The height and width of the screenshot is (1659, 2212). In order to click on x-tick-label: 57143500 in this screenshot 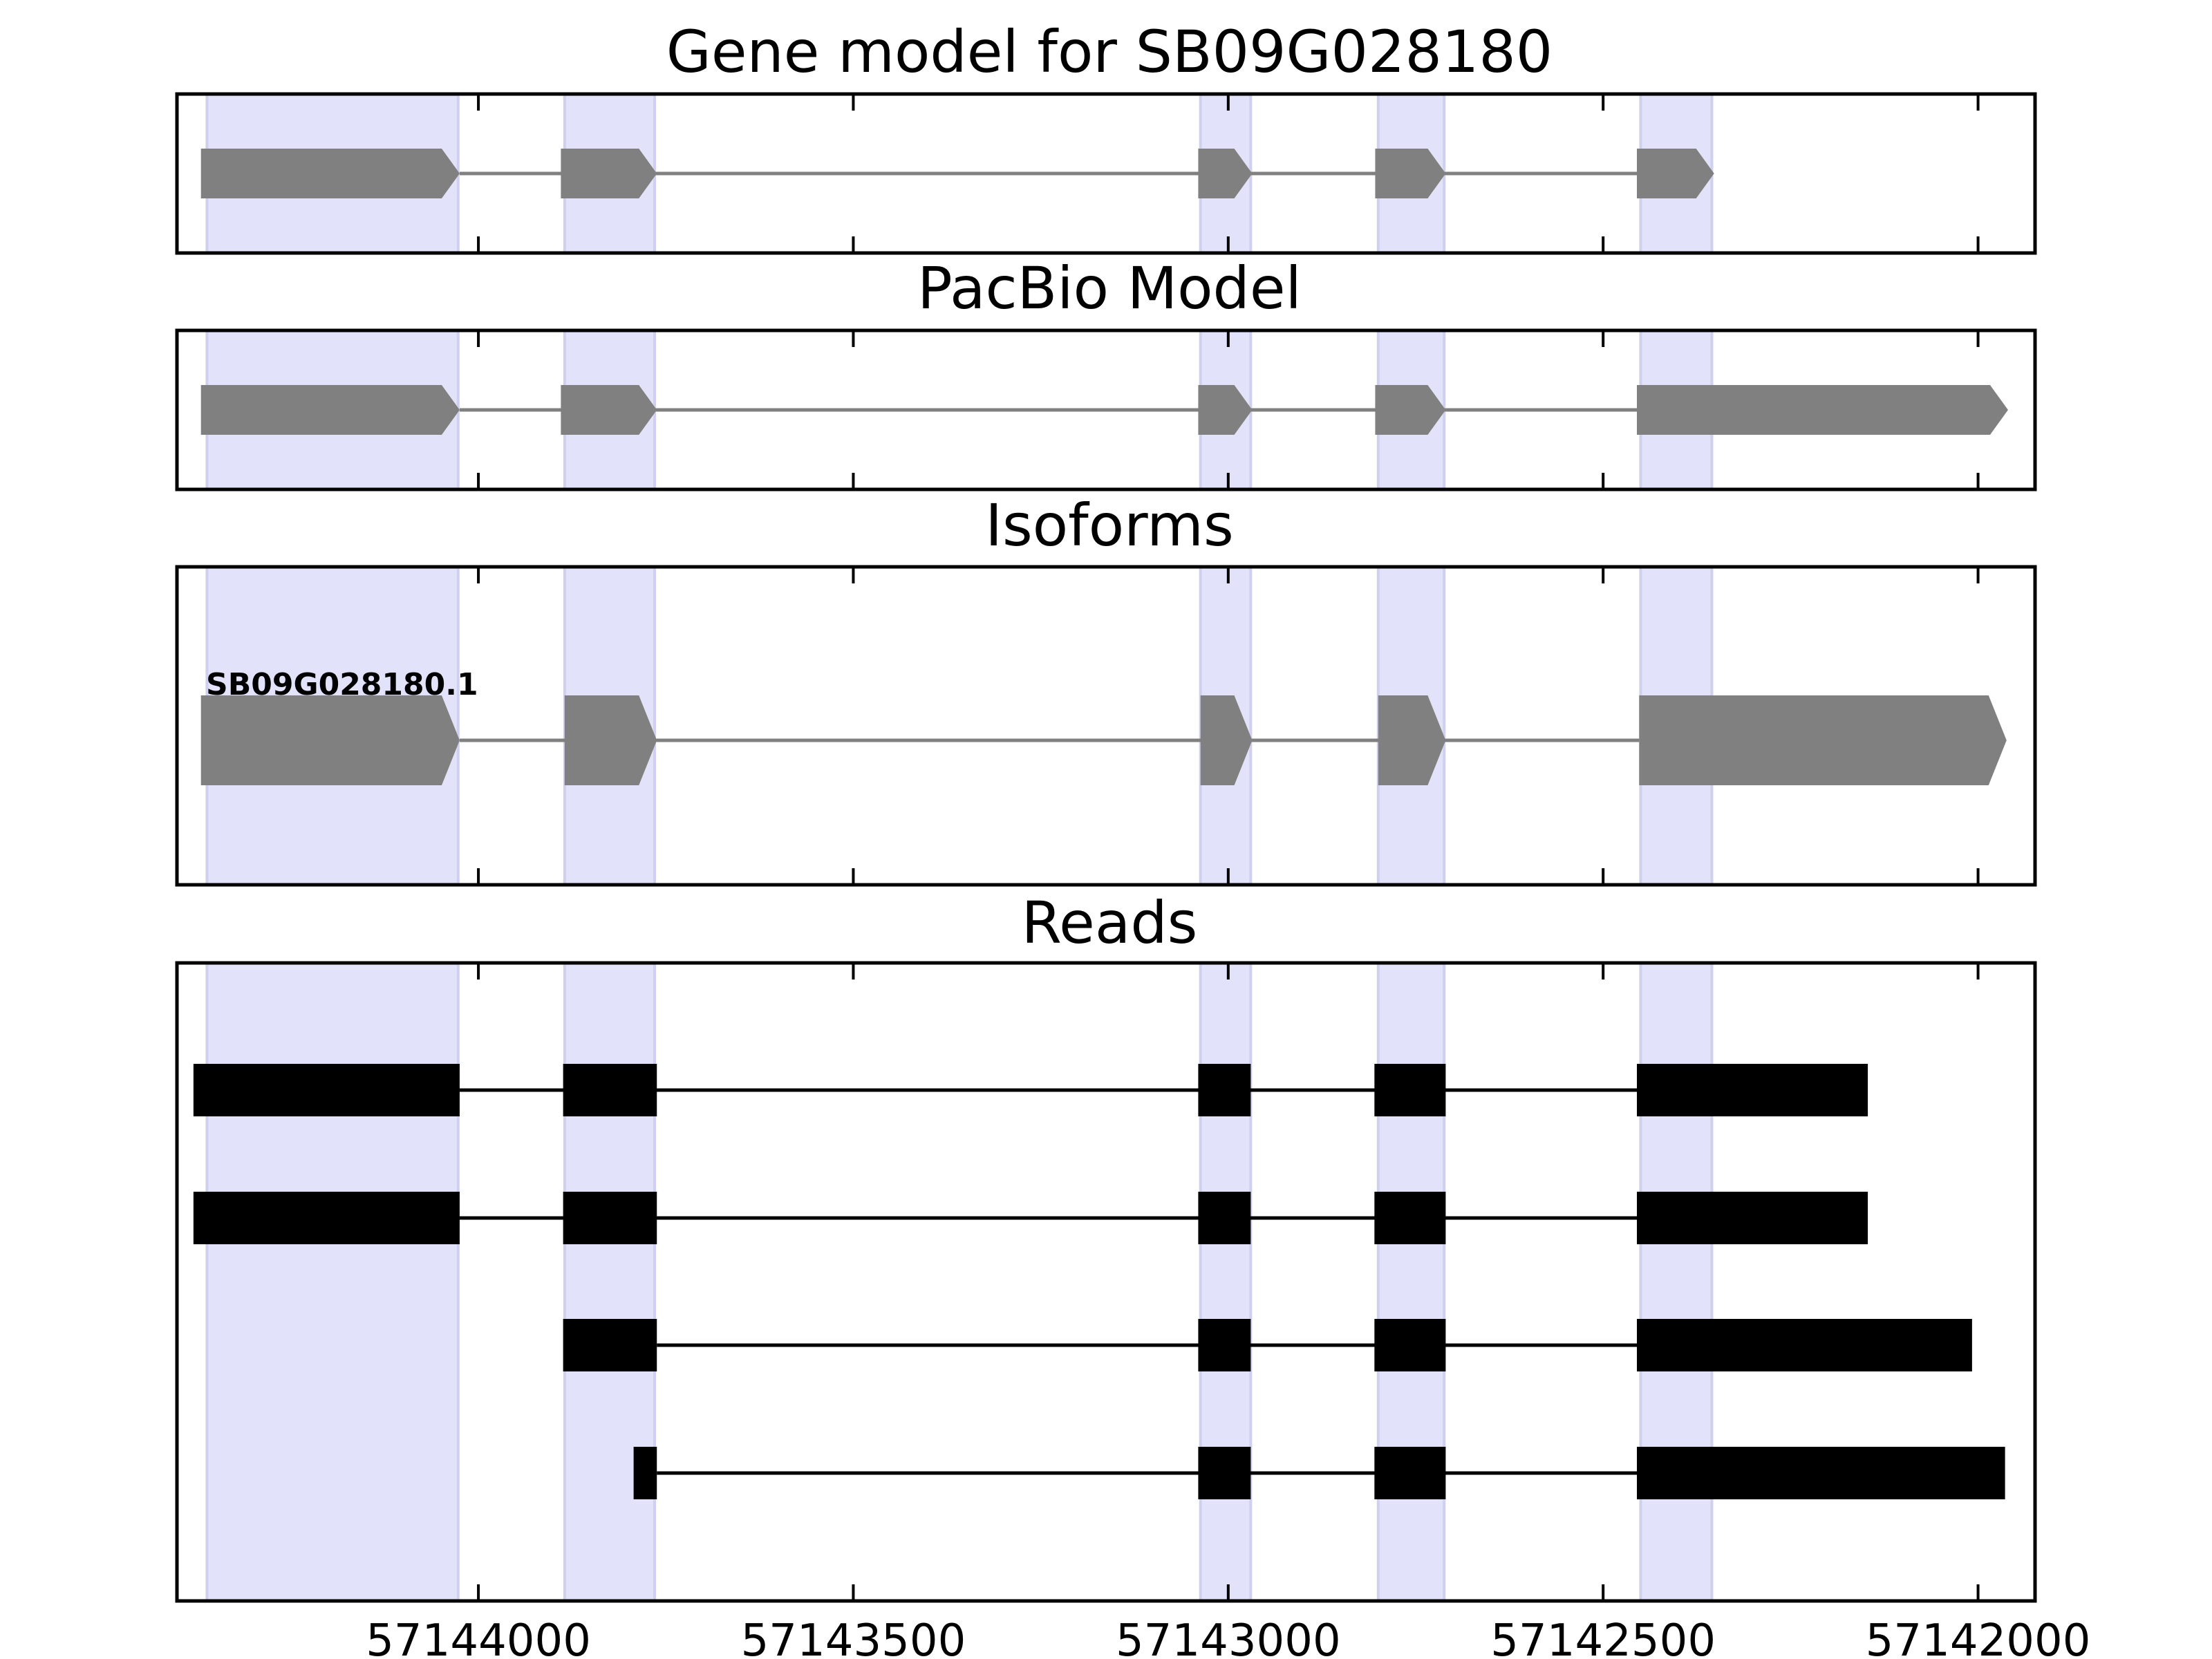, I will do `click(854, 1637)`.